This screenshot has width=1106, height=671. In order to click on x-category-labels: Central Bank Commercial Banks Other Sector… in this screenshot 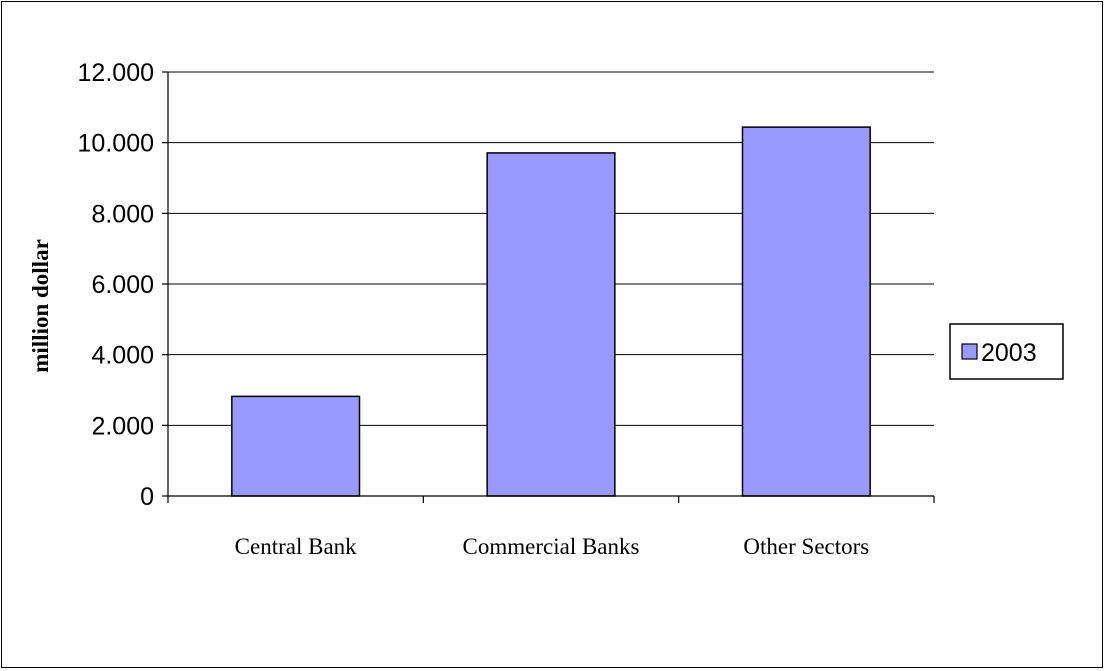, I will do `click(552, 546)`.